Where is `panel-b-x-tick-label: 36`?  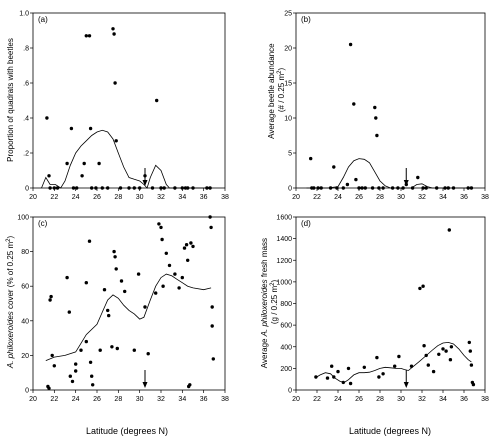
panel-b-x-tick-label: 36 is located at coordinates (464, 197).